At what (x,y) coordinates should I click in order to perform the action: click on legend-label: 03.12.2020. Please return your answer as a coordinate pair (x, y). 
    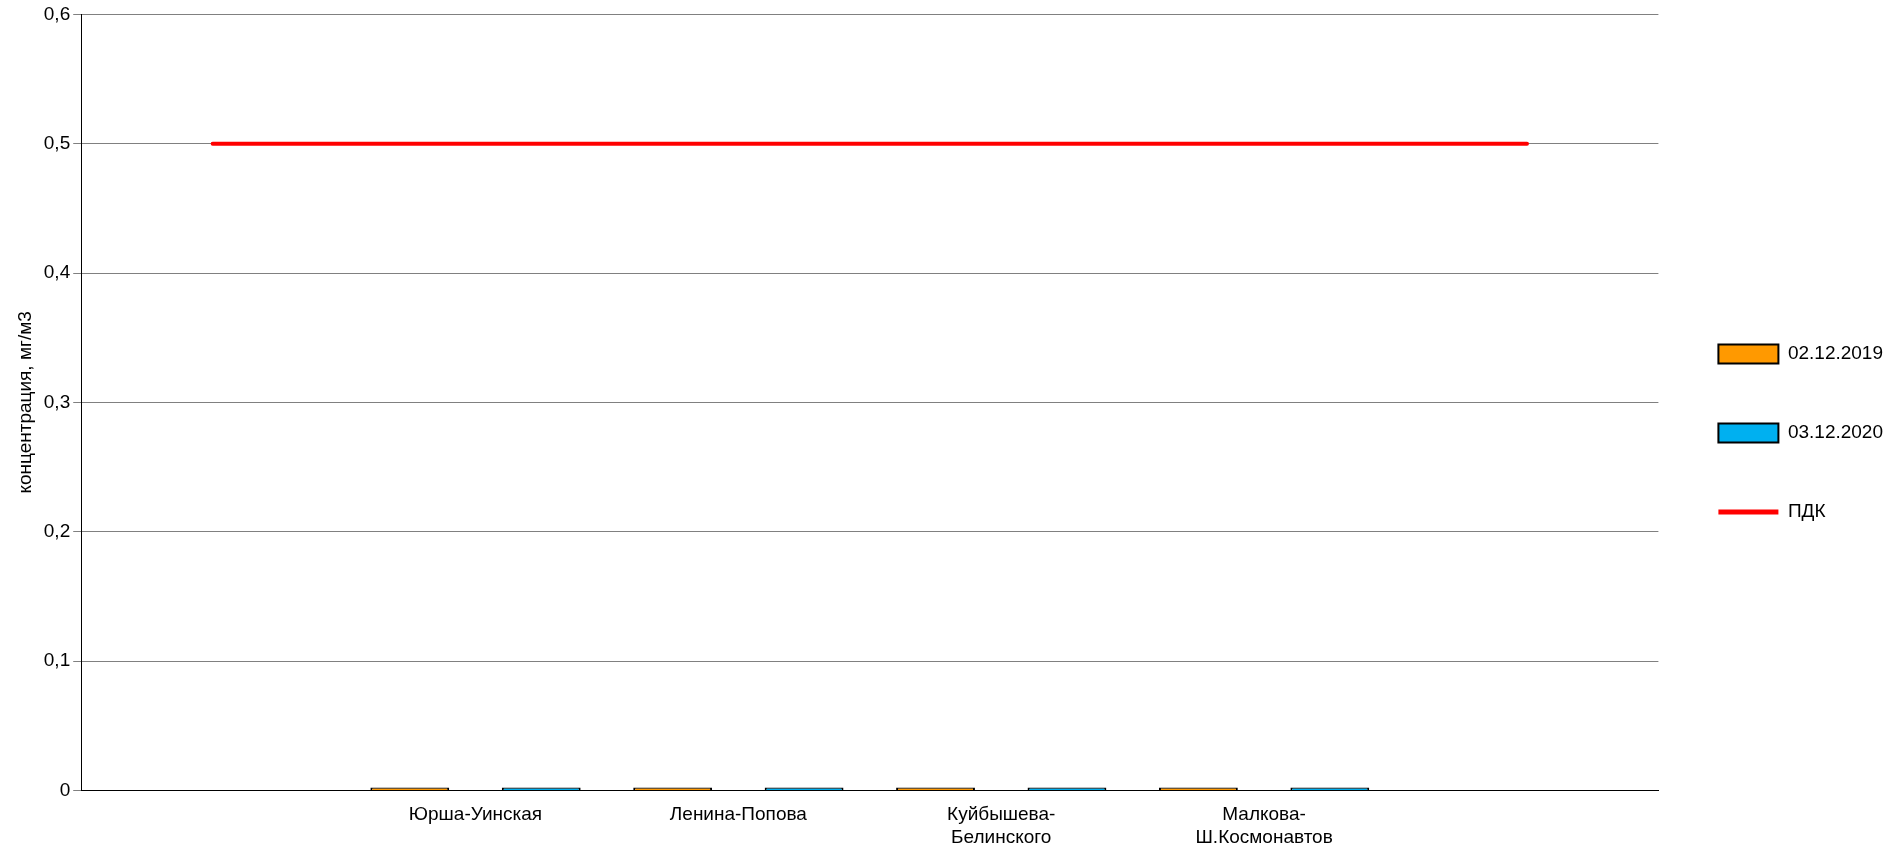
    Looking at the image, I should click on (1835, 432).